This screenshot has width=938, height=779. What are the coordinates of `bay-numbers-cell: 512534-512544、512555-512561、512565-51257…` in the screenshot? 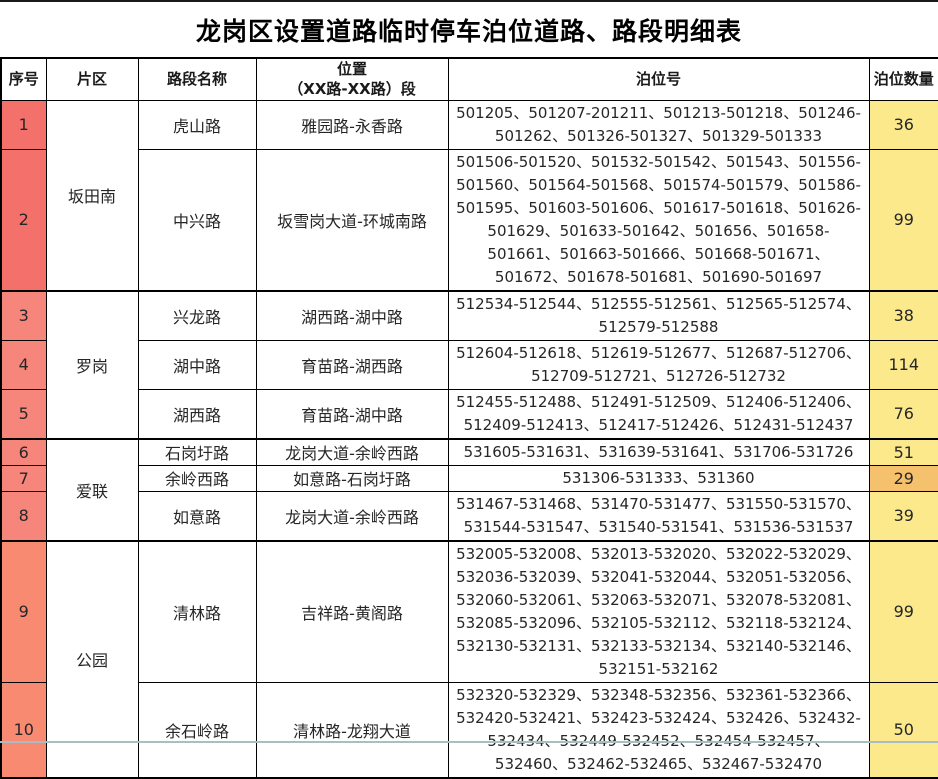 It's located at (658, 315).